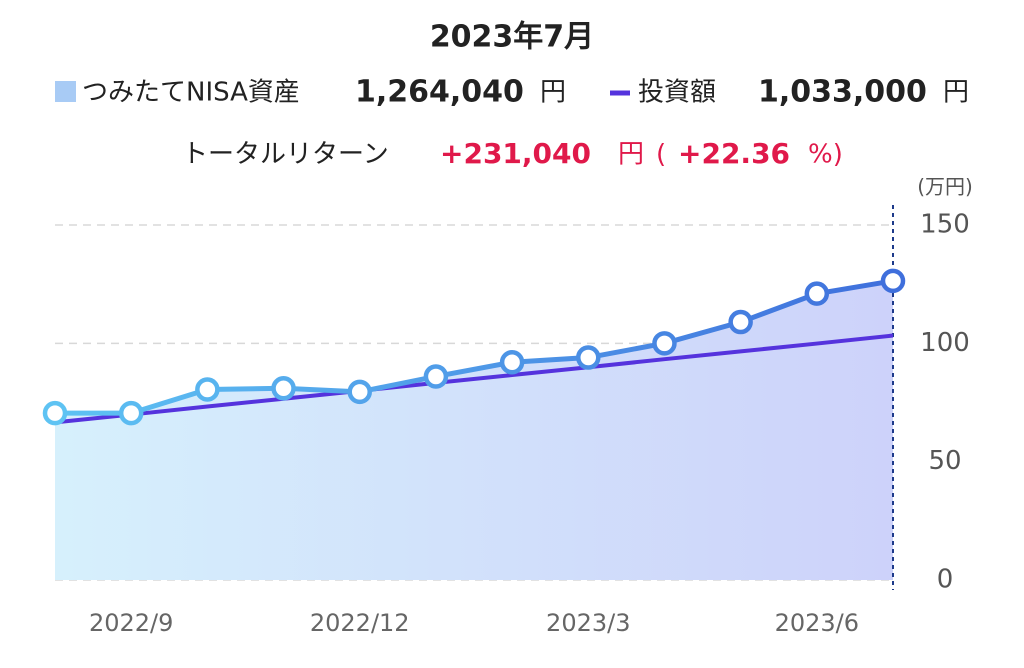 The image size is (1024, 668). I want to click on y-tick-label: 150, so click(945, 225).